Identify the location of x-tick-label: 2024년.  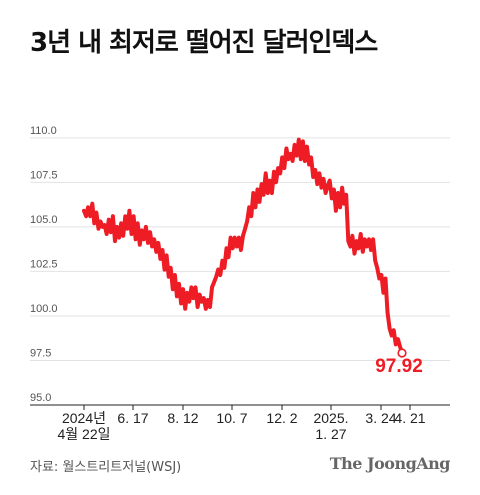
(84, 418).